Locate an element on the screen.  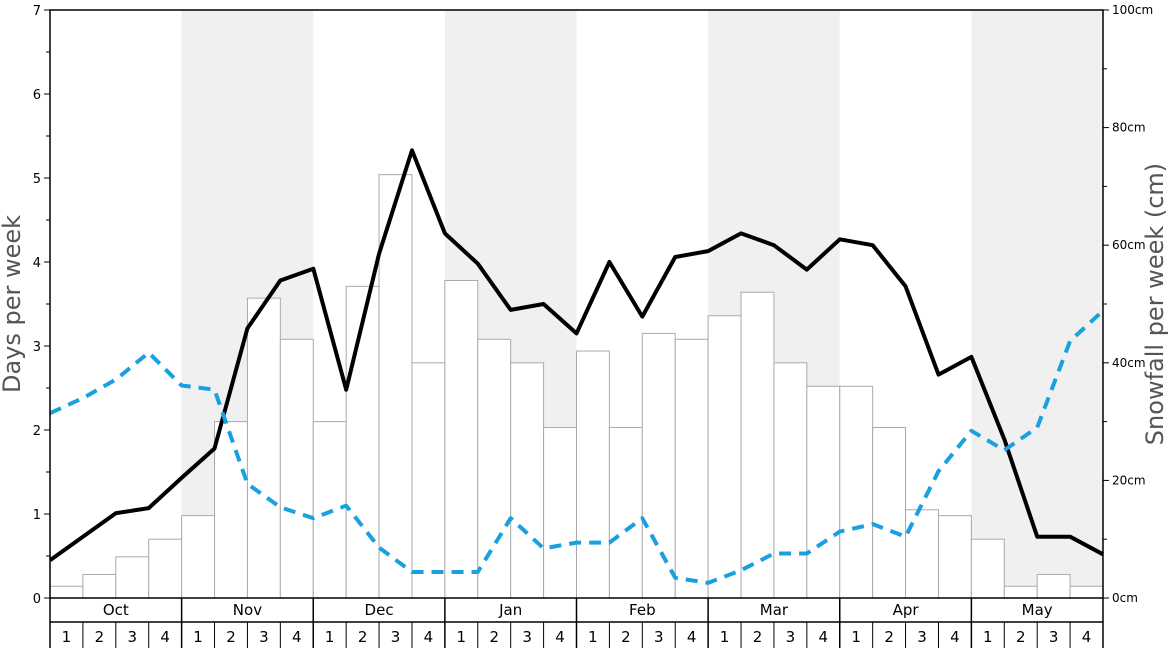
week-label-may-4: 4 is located at coordinates (1087, 637).